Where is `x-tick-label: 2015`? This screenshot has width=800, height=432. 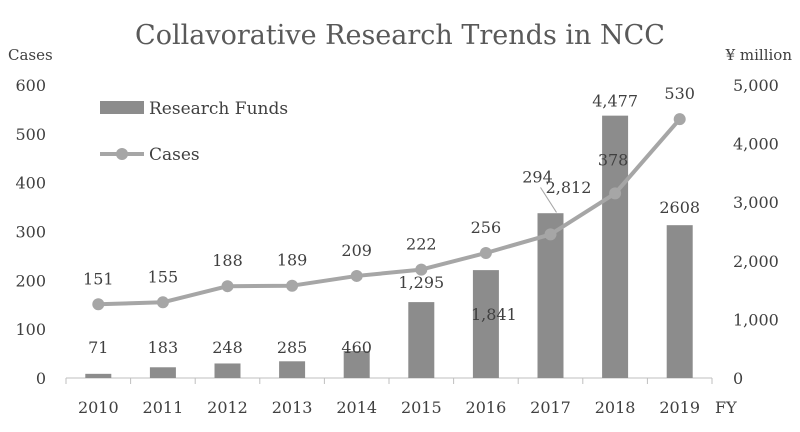
x-tick-label: 2015 is located at coordinates (421, 407).